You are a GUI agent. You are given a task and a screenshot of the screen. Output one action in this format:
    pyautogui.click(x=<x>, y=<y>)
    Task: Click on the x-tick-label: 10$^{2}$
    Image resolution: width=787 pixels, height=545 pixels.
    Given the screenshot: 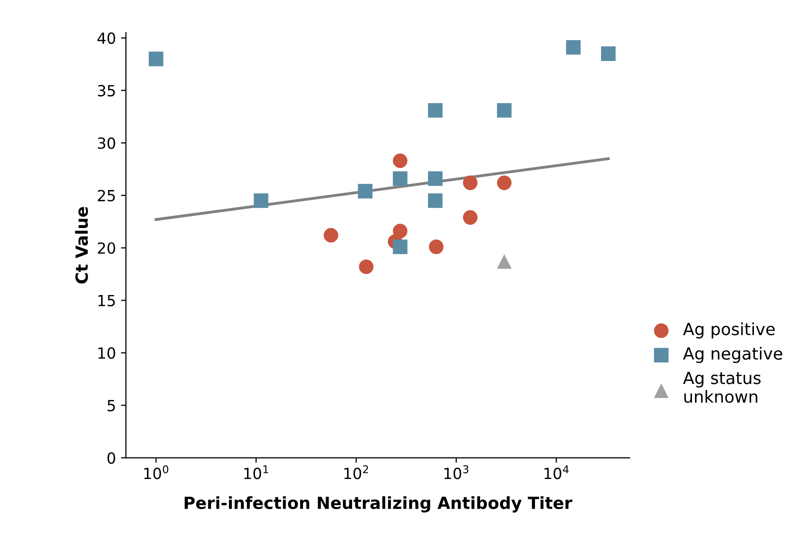 What is the action you would take?
    pyautogui.click(x=356, y=472)
    